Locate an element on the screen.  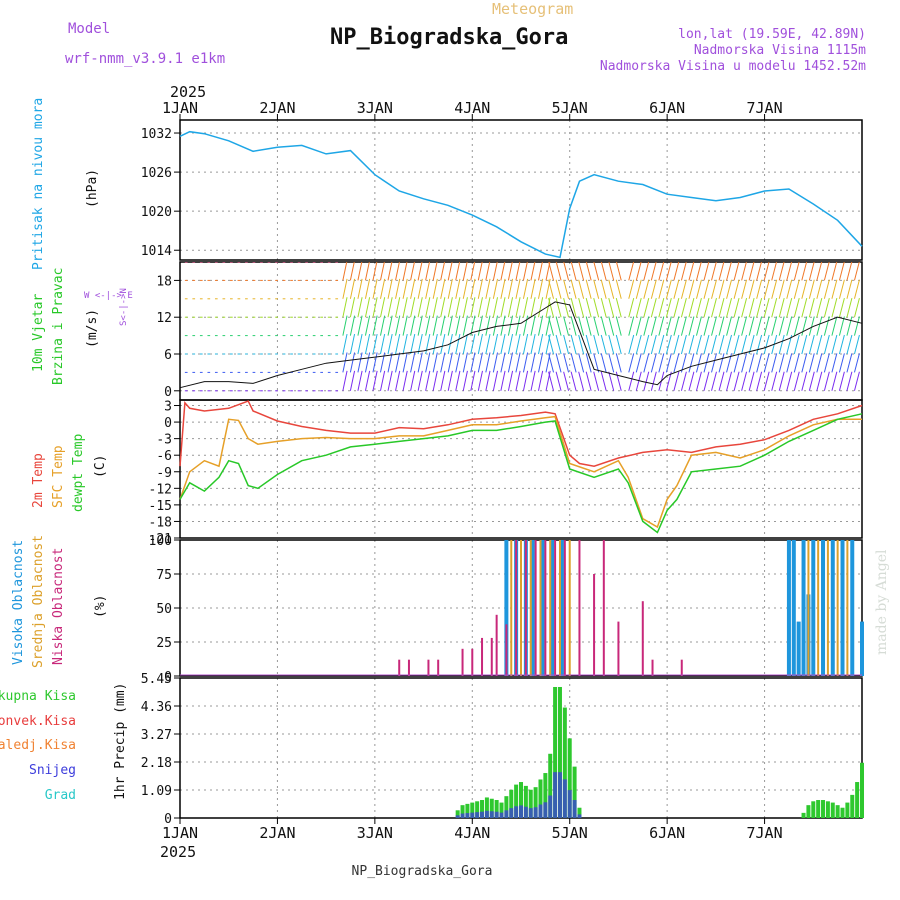
cloud-ylabel-1: Visoka Oblacnost is located at coordinates (18, 602).